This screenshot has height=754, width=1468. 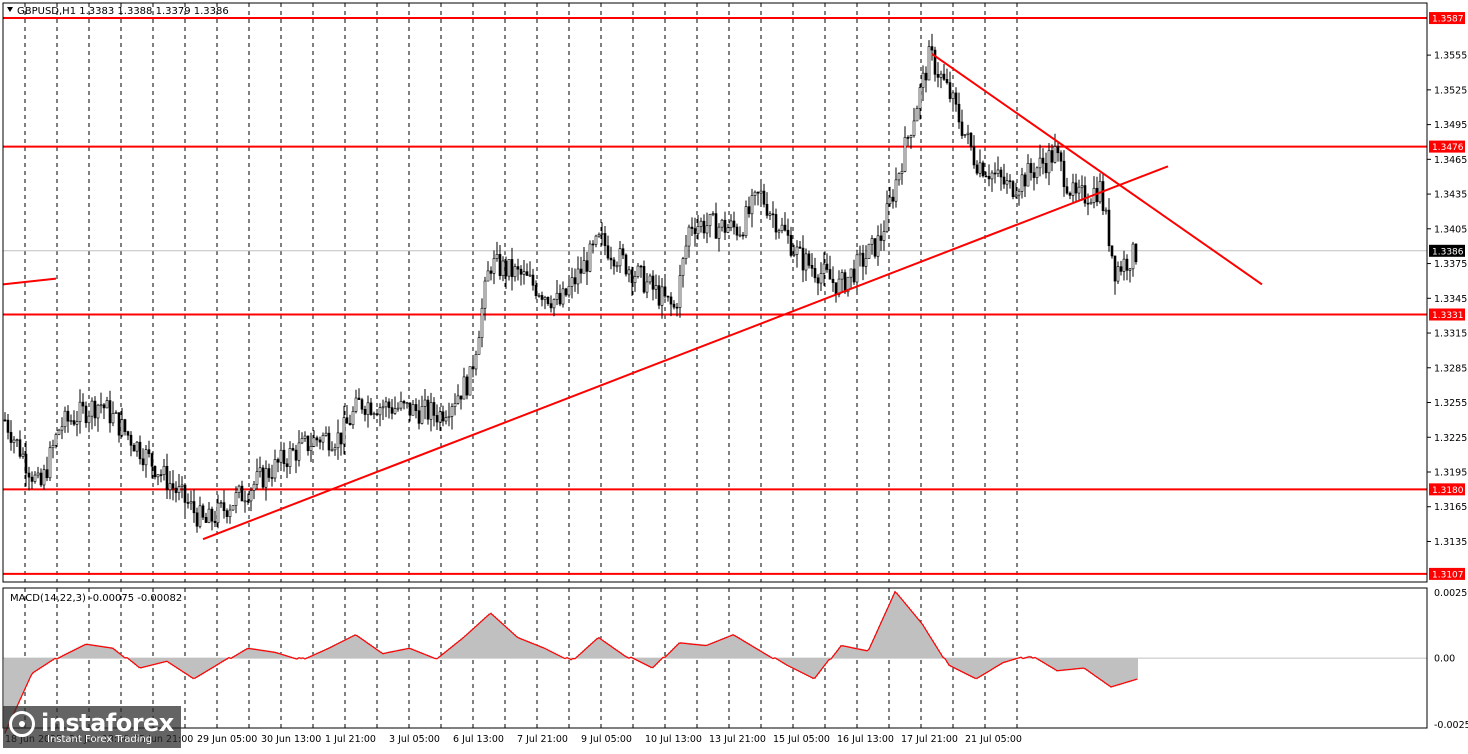 What do you see at coordinates (1450, 334) in the screenshot?
I see `price-tick-label: 1.3315` at bounding box center [1450, 334].